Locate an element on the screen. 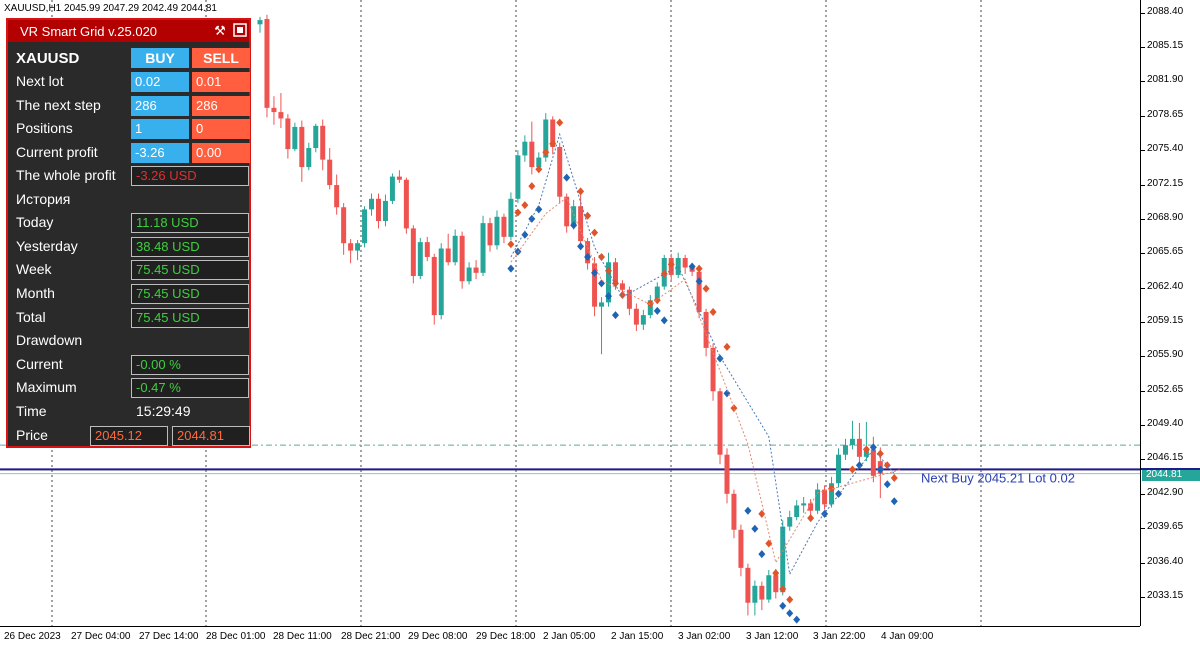  time-axis-label: 2 Jan 05:00 is located at coordinates (569, 636).